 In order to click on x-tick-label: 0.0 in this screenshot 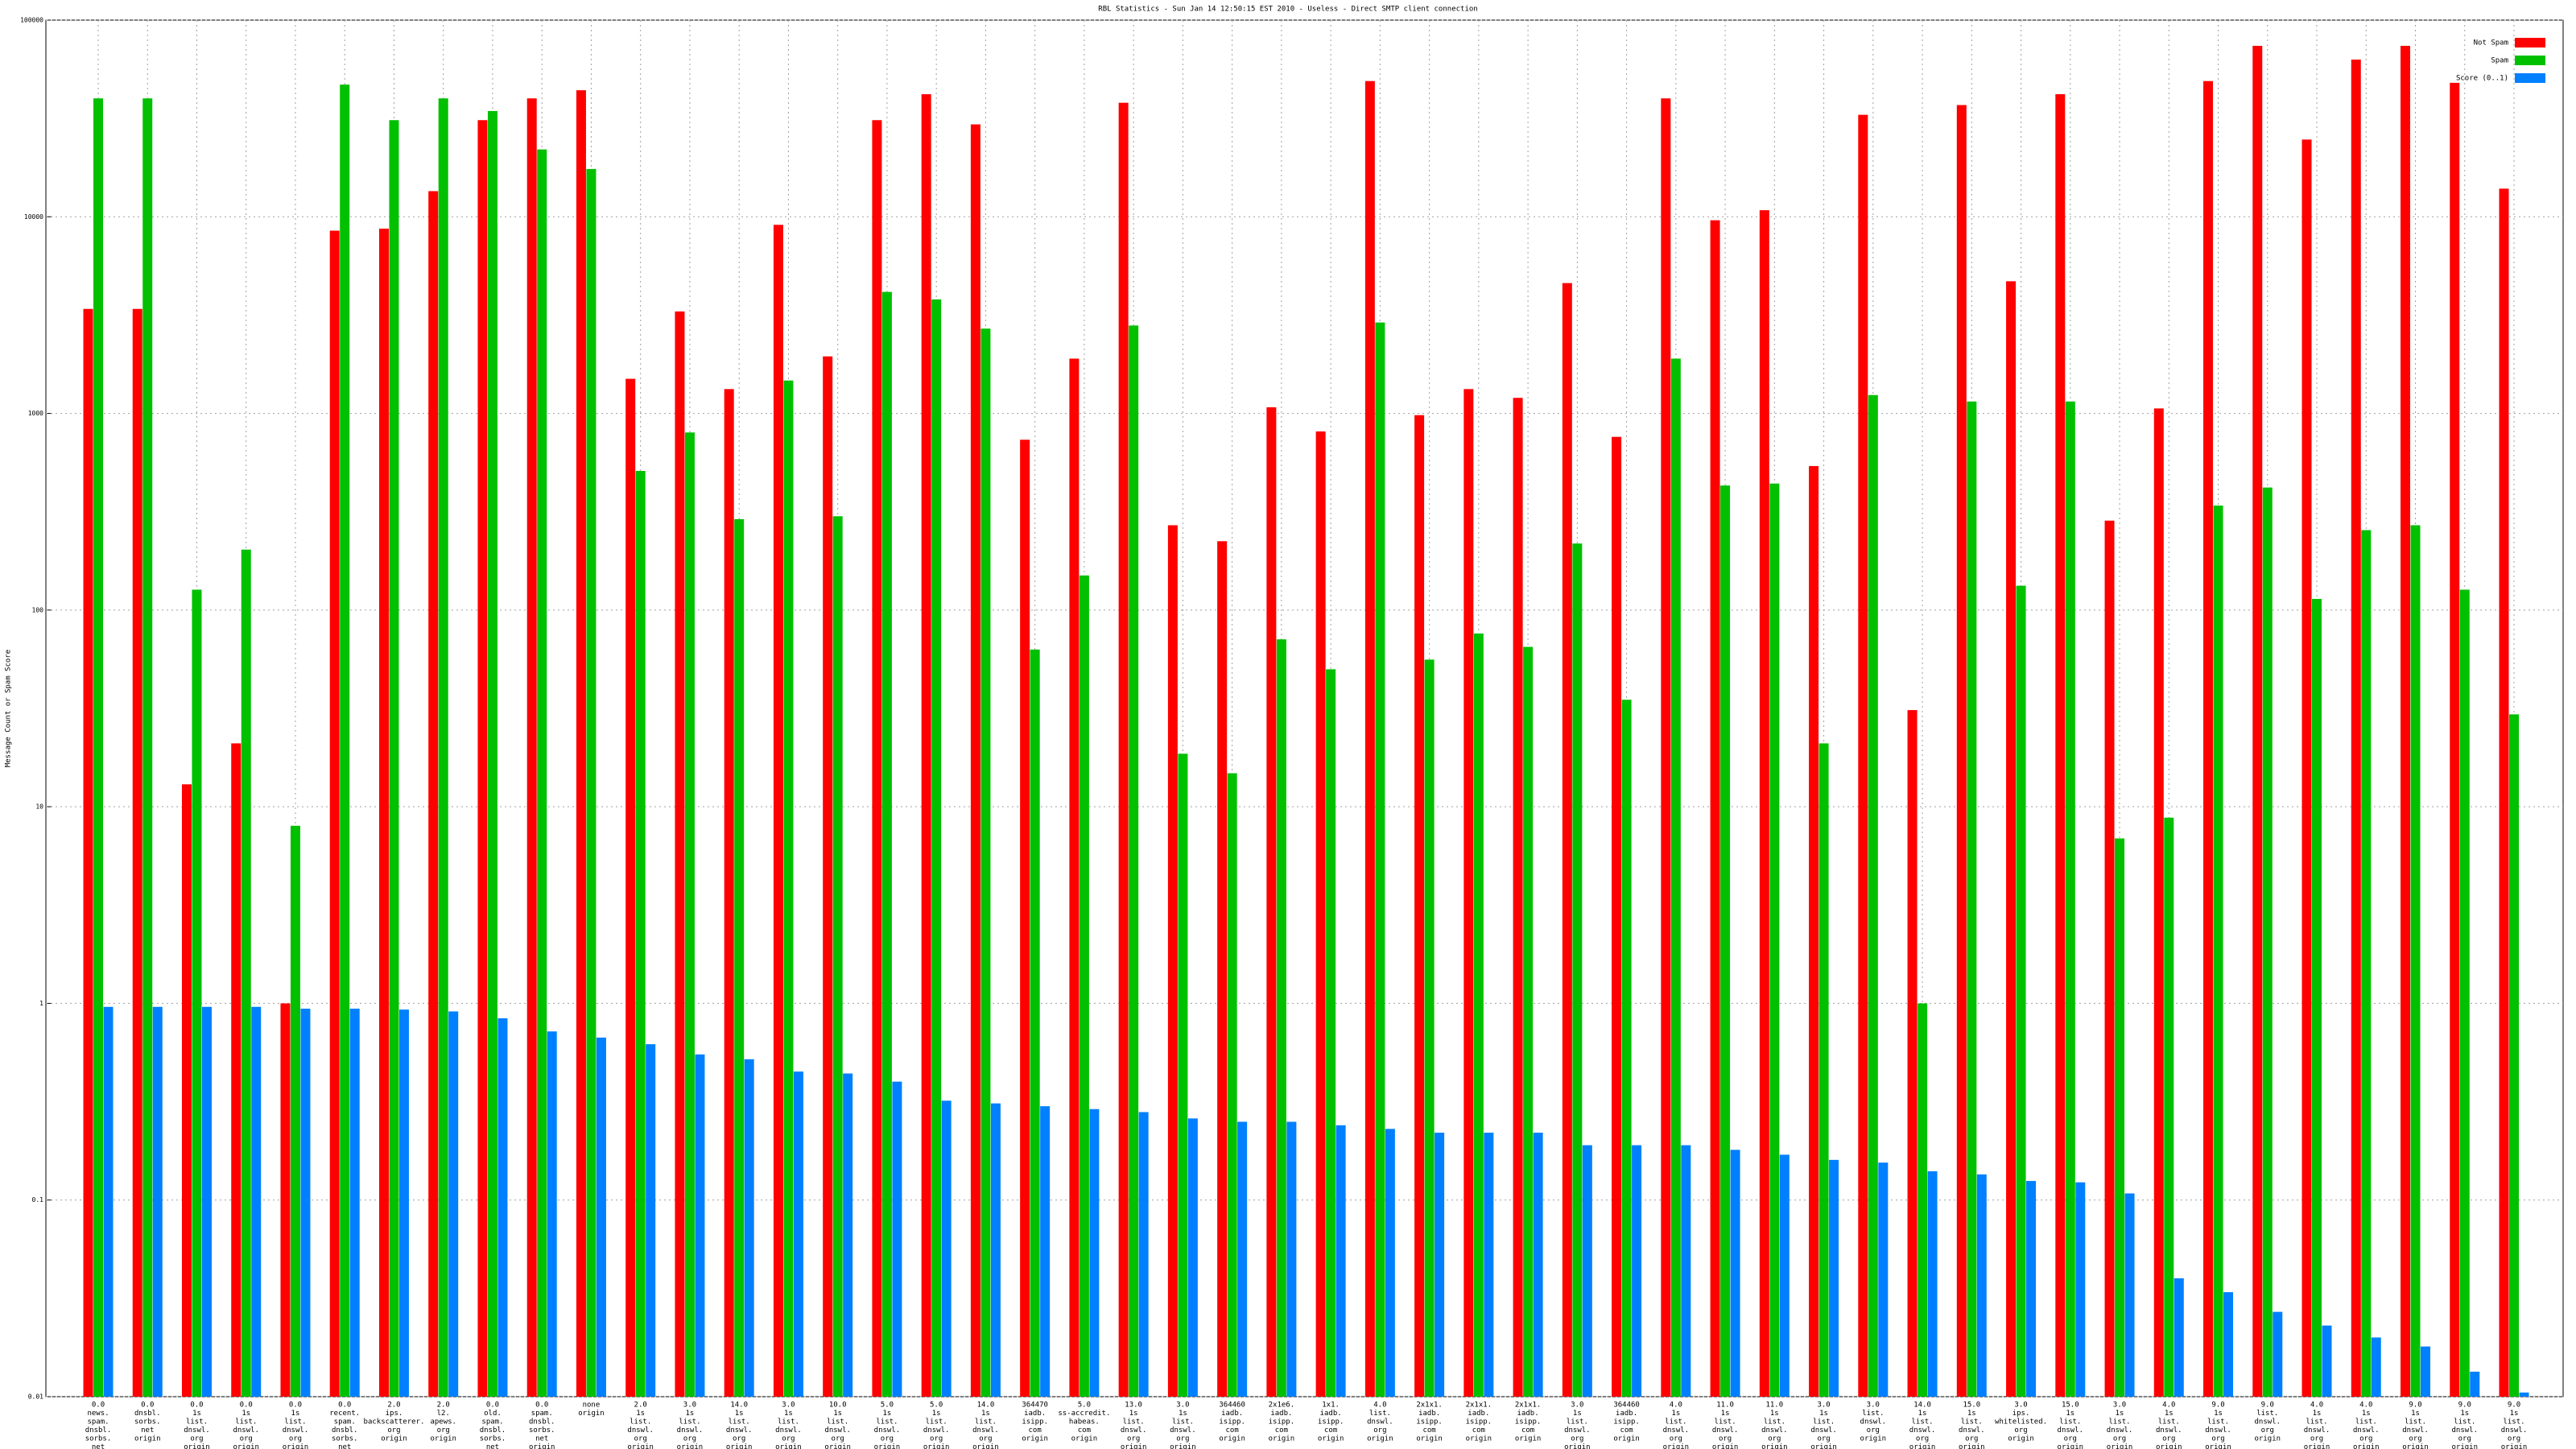, I will do `click(492, 1406)`.